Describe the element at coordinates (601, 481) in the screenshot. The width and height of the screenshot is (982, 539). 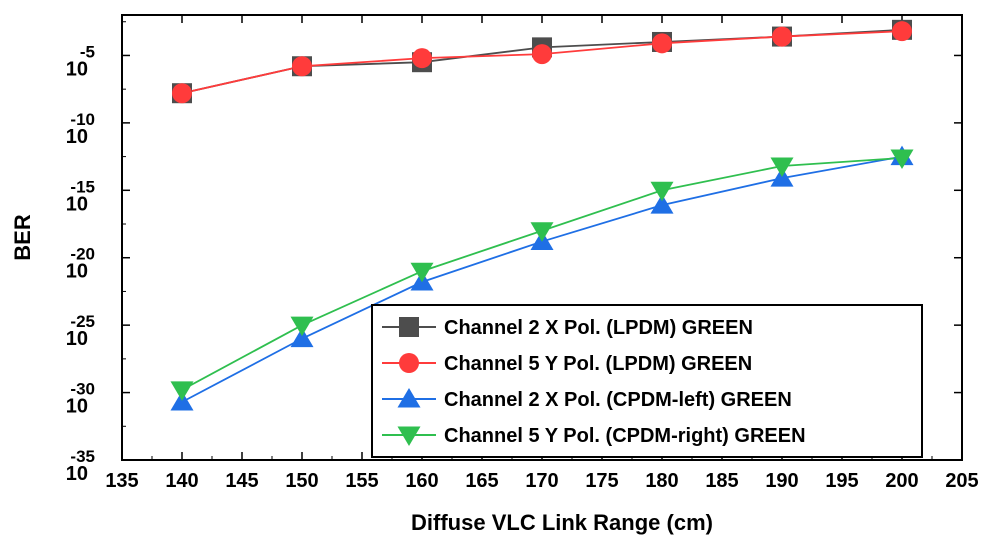
I see `x-tick-label: 175` at that location.